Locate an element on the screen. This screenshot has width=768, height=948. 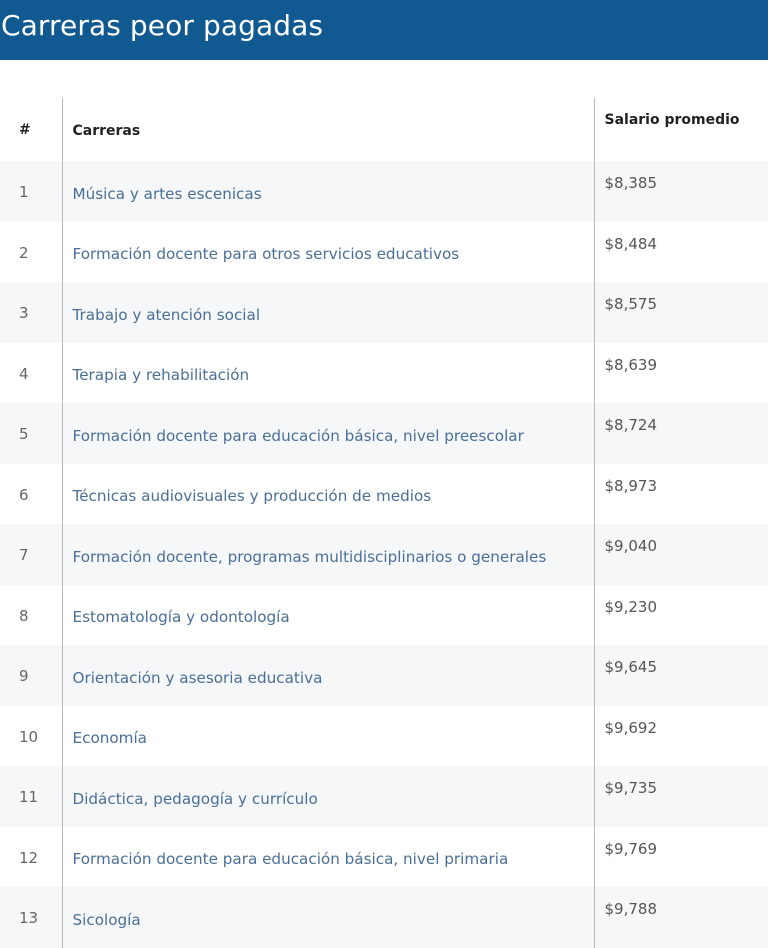
salary-value: $9,230 is located at coordinates (680, 614).